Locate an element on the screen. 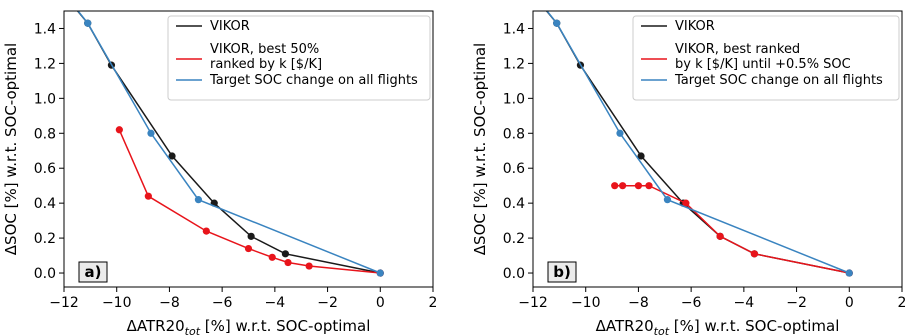  series-line is located at coordinates (732, 229).